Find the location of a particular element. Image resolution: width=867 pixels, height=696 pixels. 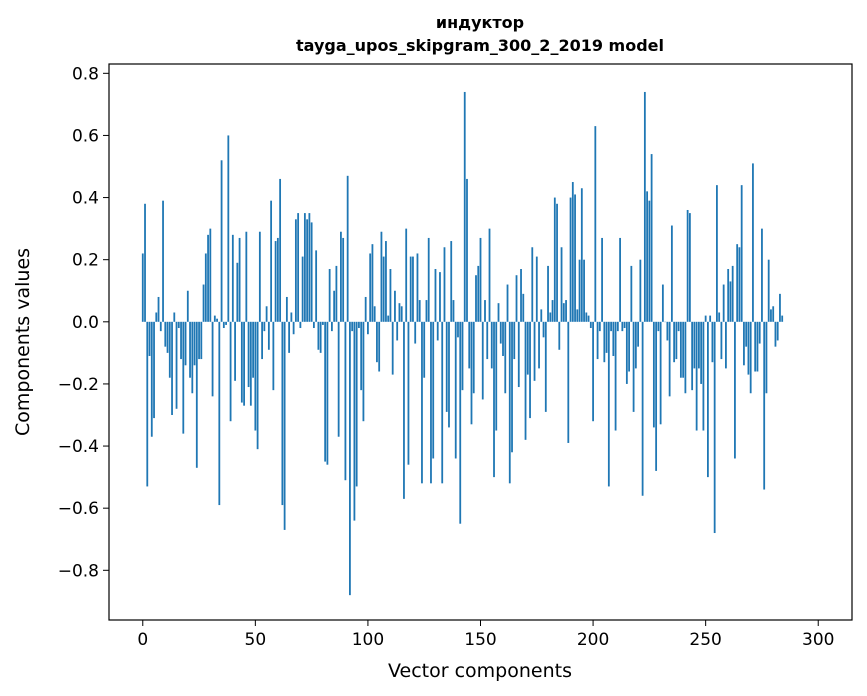

y-tick-label: −0.4 is located at coordinates (78, 447).